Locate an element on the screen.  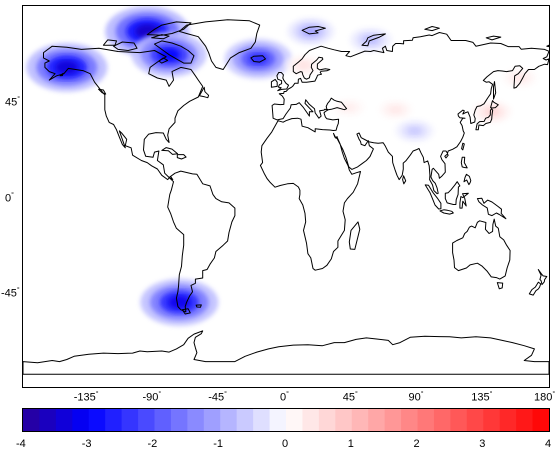
coastline-ellesmere is located at coordinates (169, 28).